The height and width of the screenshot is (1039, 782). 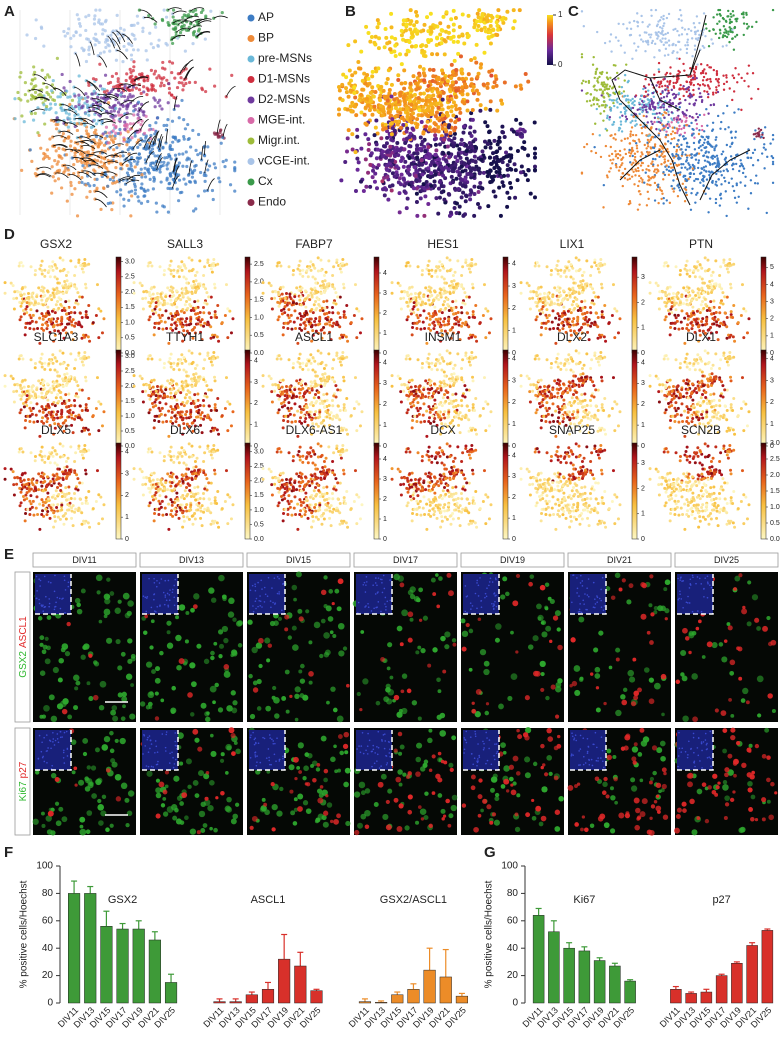 What do you see at coordinates (130, 338) in the screenshot?
I see `colorbar-tick-label: 0.5` at bounding box center [130, 338].